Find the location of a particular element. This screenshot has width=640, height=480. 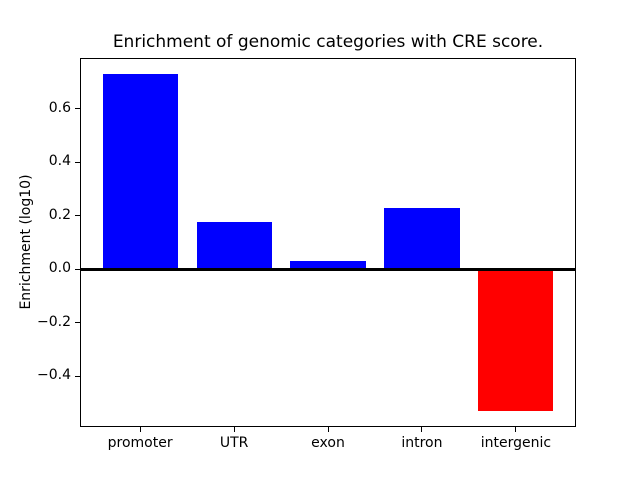

x-tick-label-UTR: UTR is located at coordinates (234, 443).